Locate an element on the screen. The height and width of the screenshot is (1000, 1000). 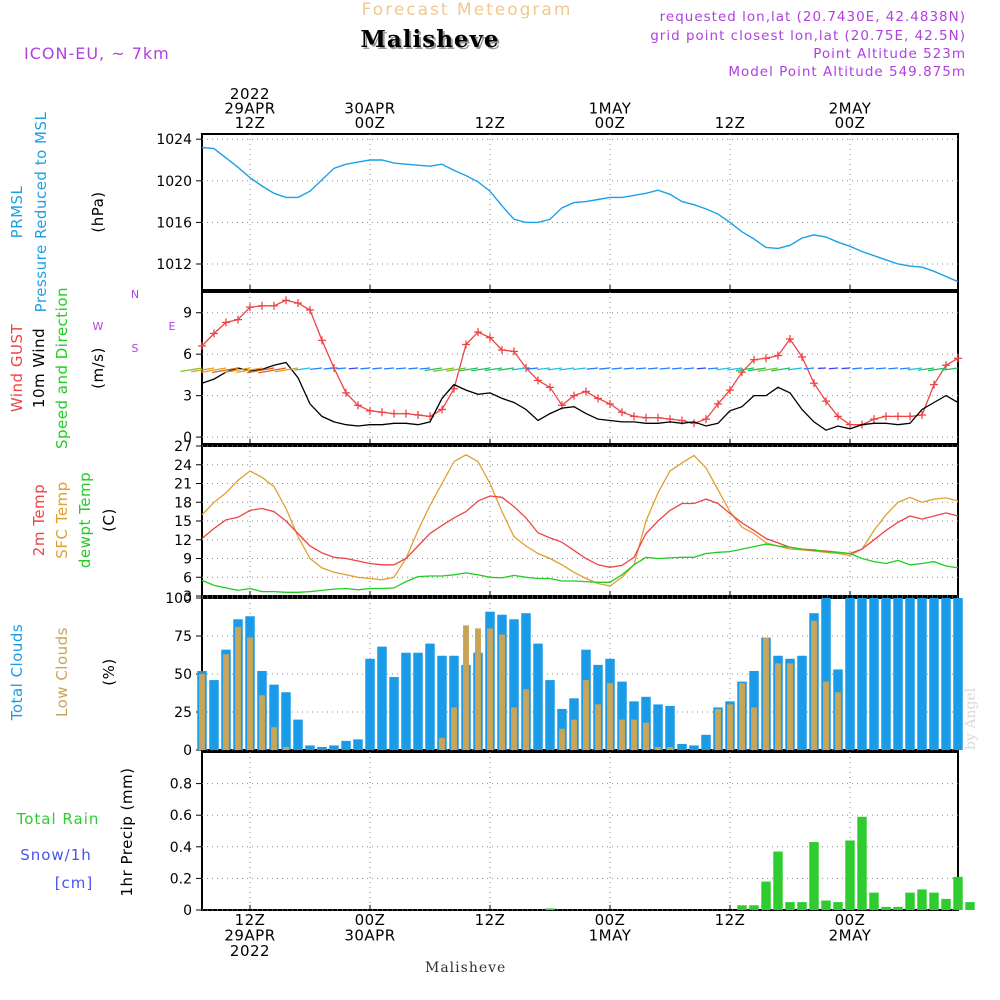
compass-w: W is located at coordinates (98, 326).